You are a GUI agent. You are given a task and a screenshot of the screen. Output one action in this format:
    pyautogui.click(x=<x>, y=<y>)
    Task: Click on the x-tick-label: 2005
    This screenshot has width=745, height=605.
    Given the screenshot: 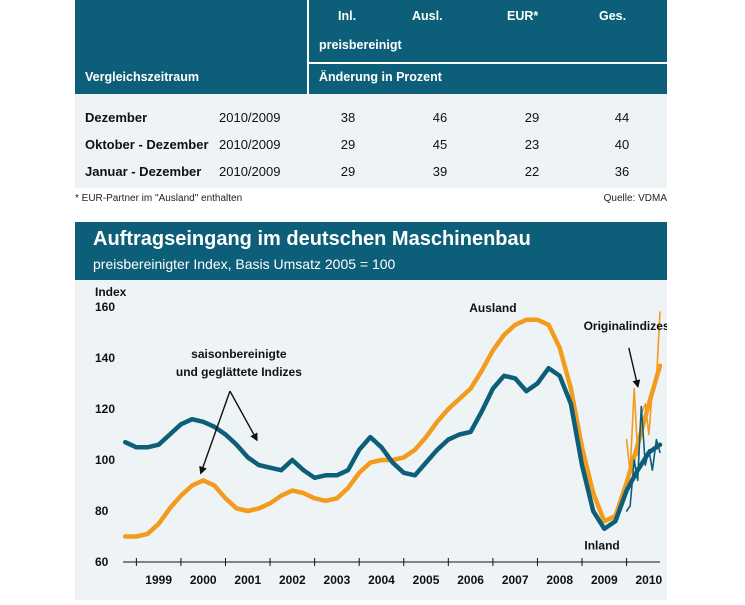 What is the action you would take?
    pyautogui.click(x=426, y=580)
    